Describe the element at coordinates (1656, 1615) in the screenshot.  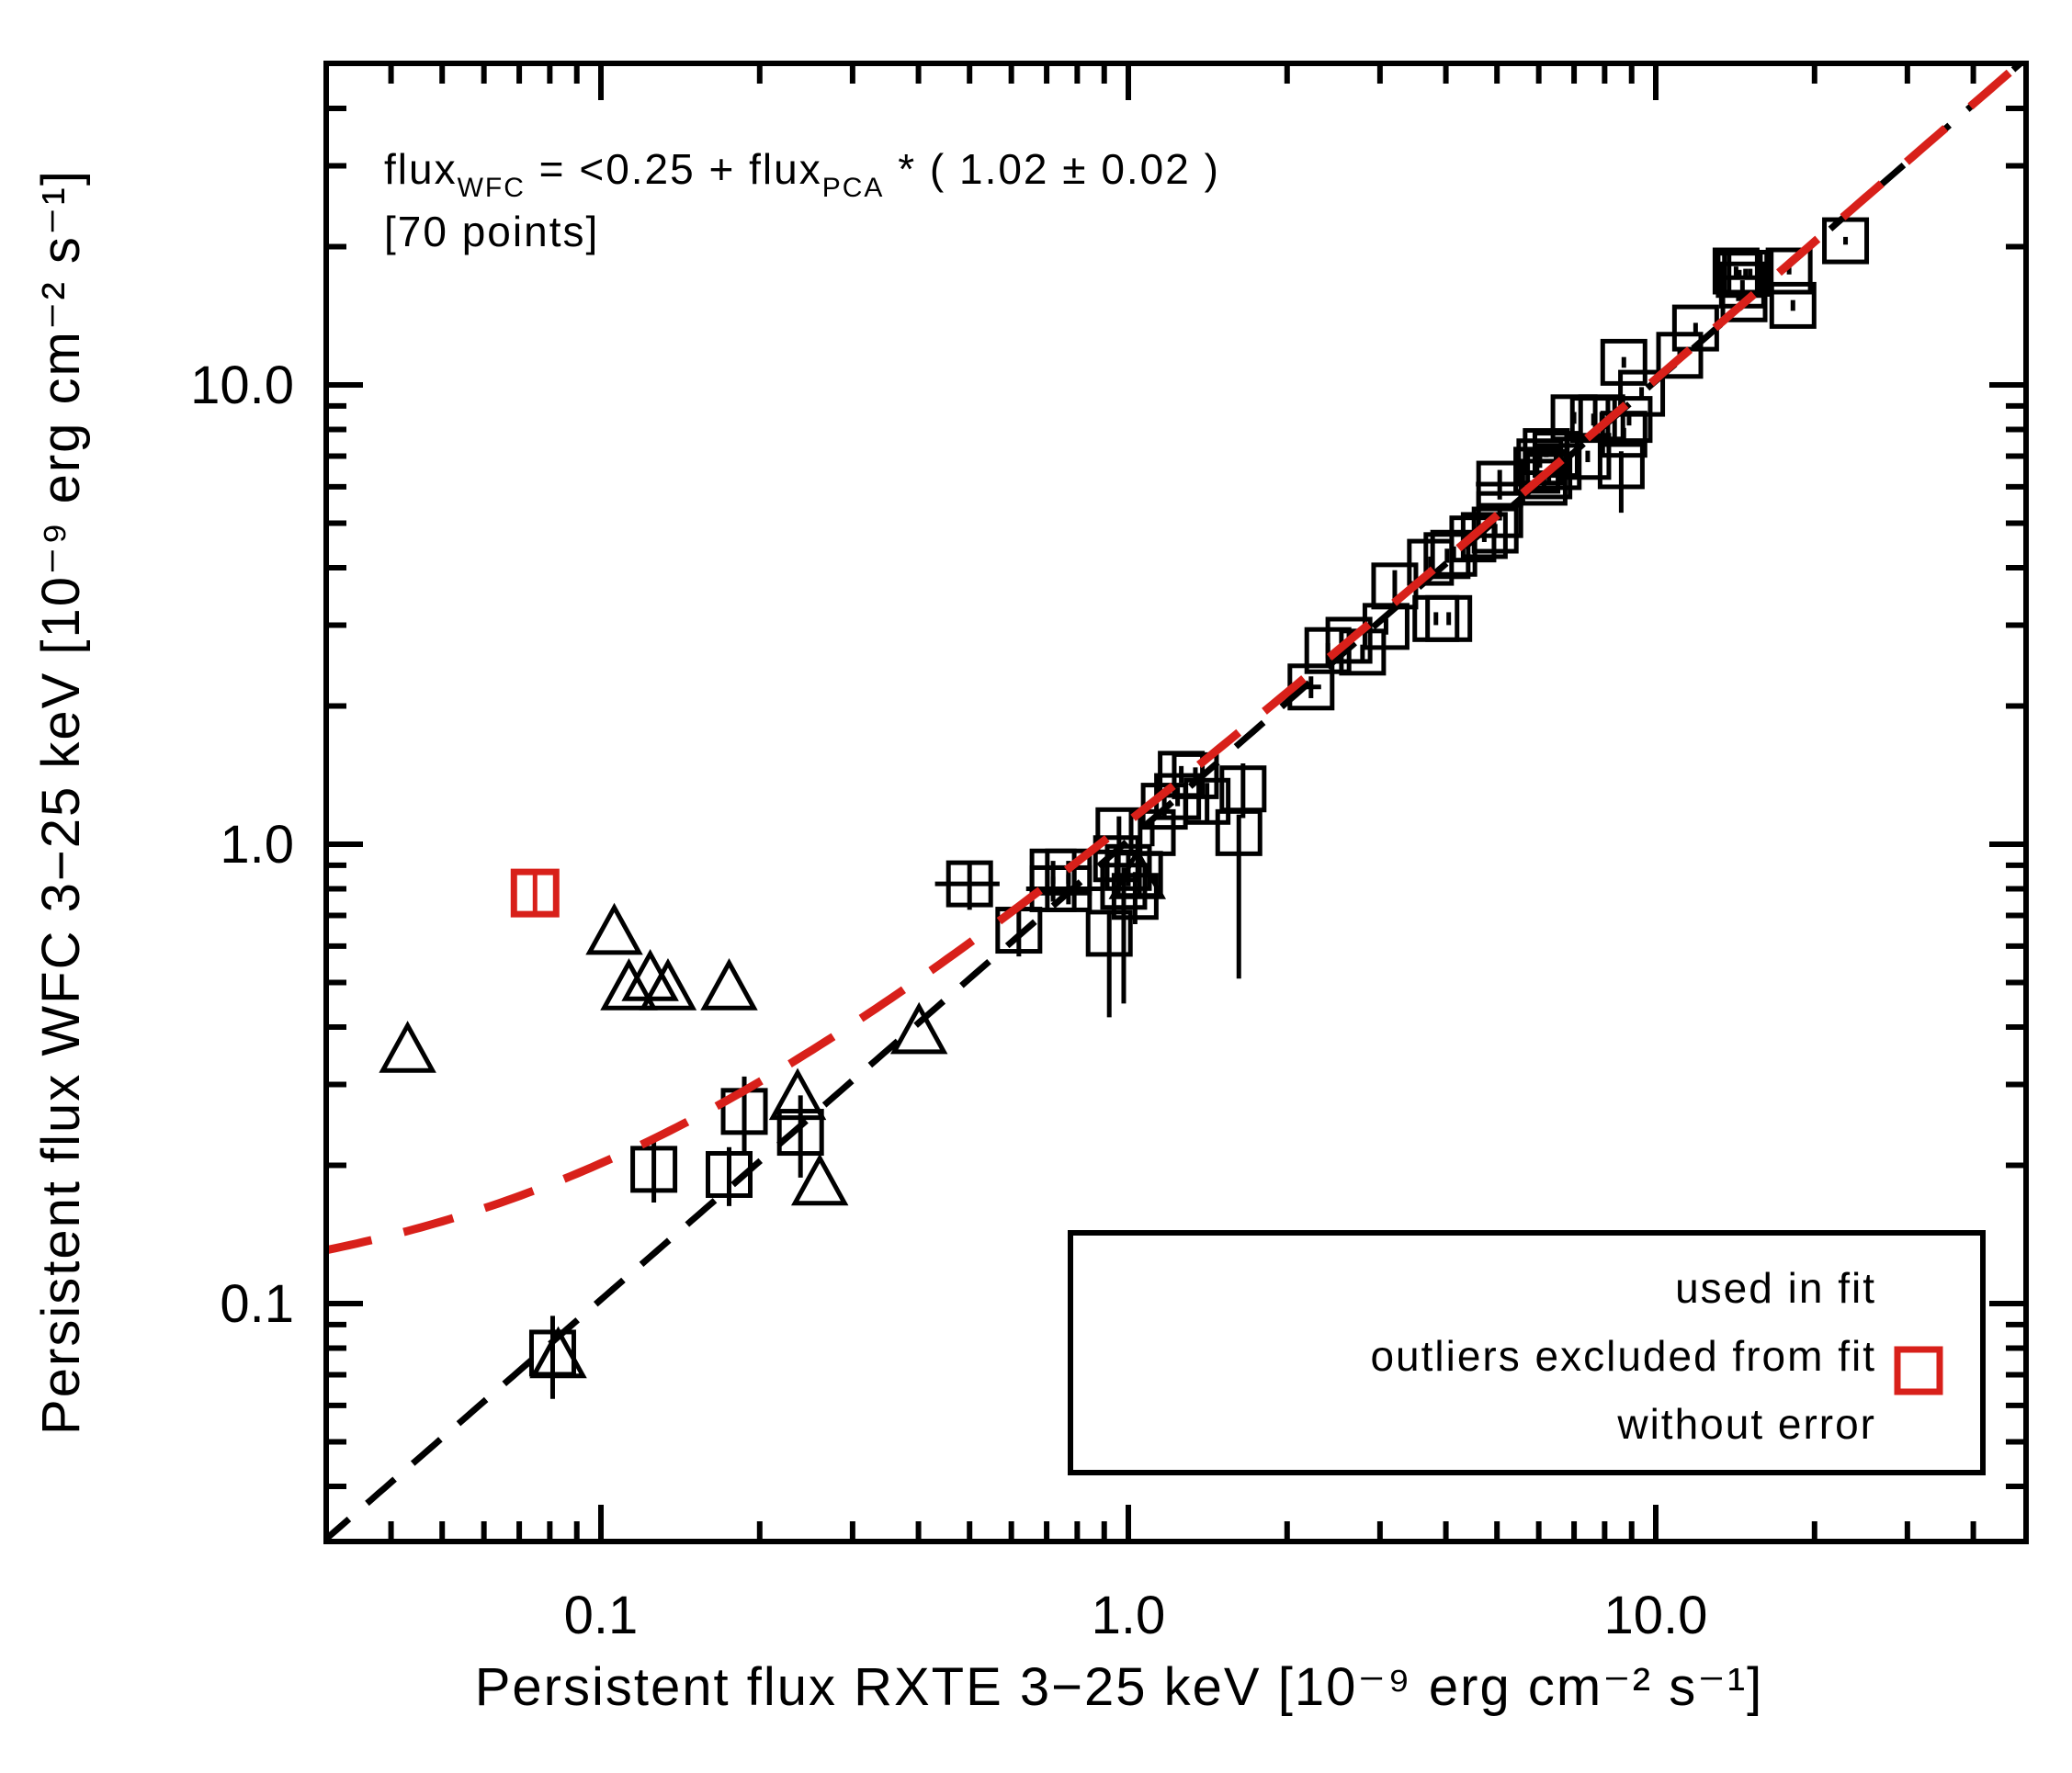
I see `x-tick-label: 10.0` at that location.